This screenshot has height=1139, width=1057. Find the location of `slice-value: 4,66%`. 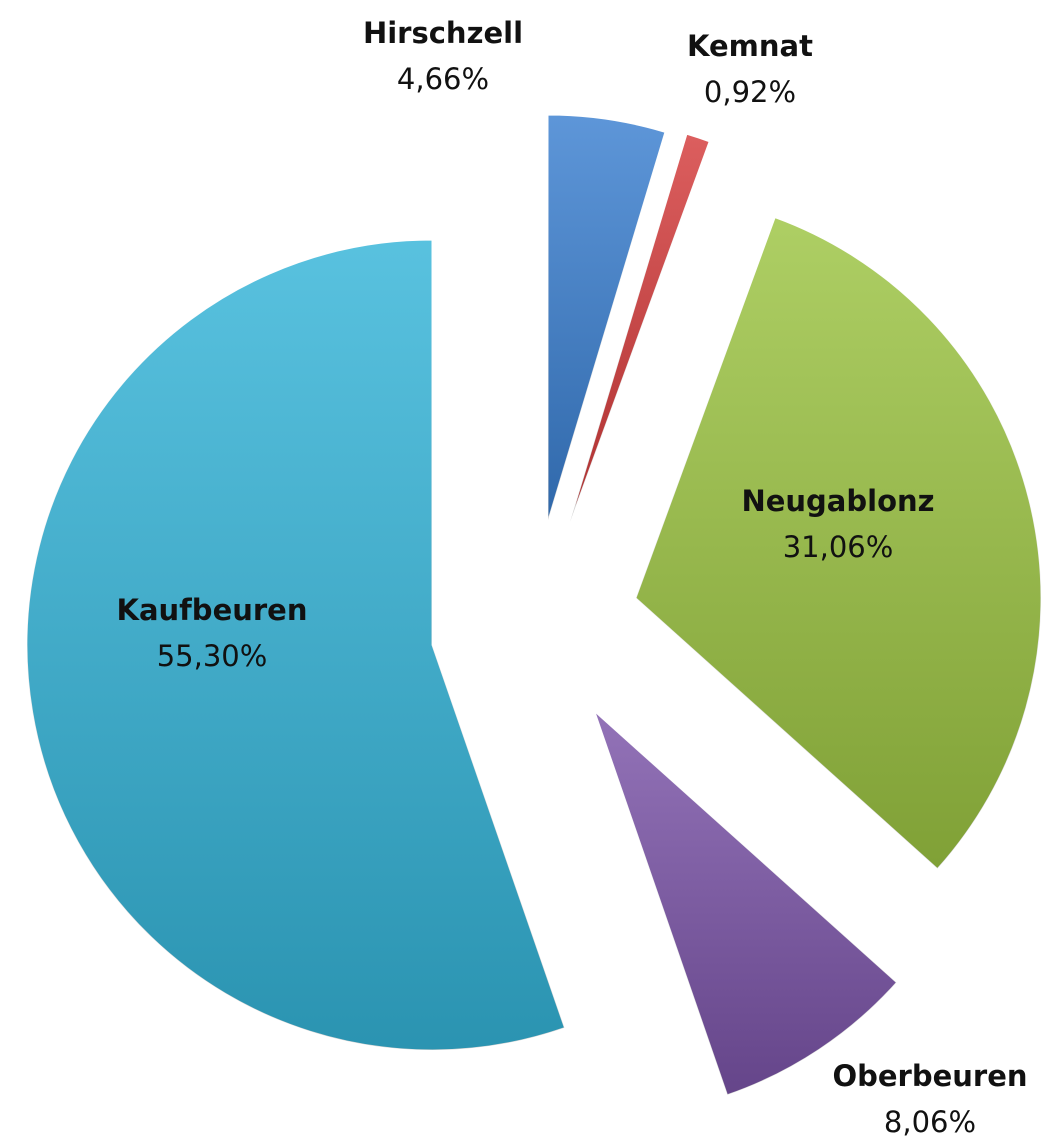

slice-value: 4,66% is located at coordinates (443, 79).